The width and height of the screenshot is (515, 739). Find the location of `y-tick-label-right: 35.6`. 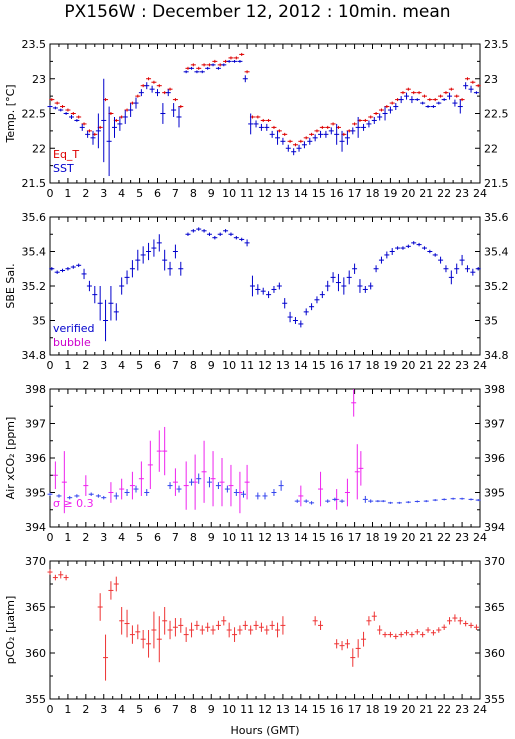

y-tick-label-right: 35.6 is located at coordinates (496, 217).